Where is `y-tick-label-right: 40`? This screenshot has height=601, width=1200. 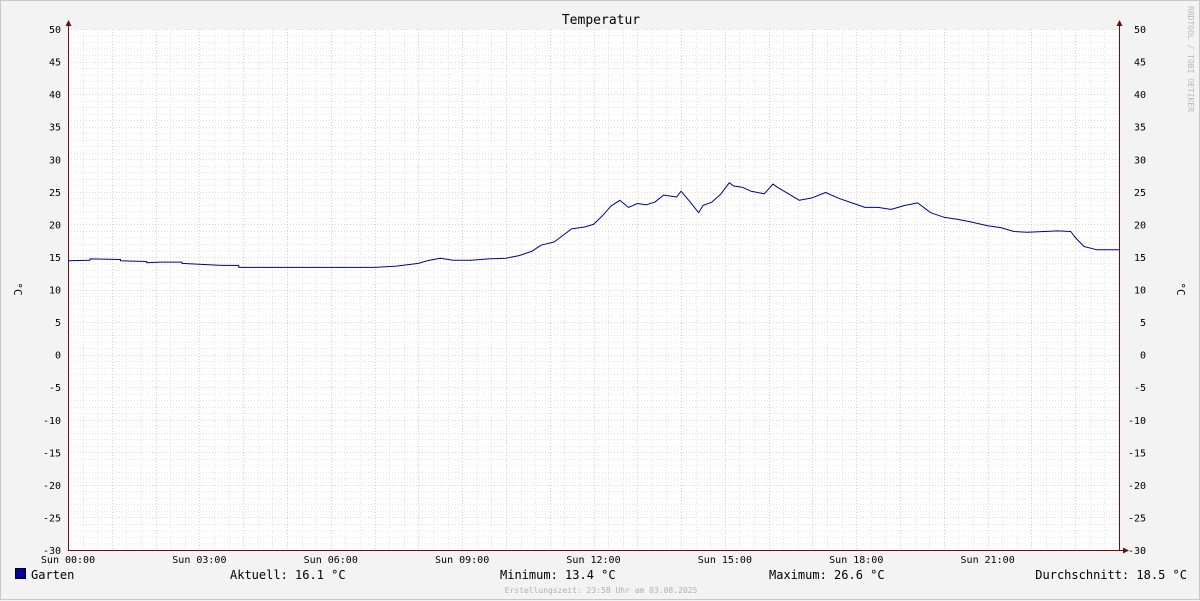 y-tick-label-right: 40 is located at coordinates (1140, 95).